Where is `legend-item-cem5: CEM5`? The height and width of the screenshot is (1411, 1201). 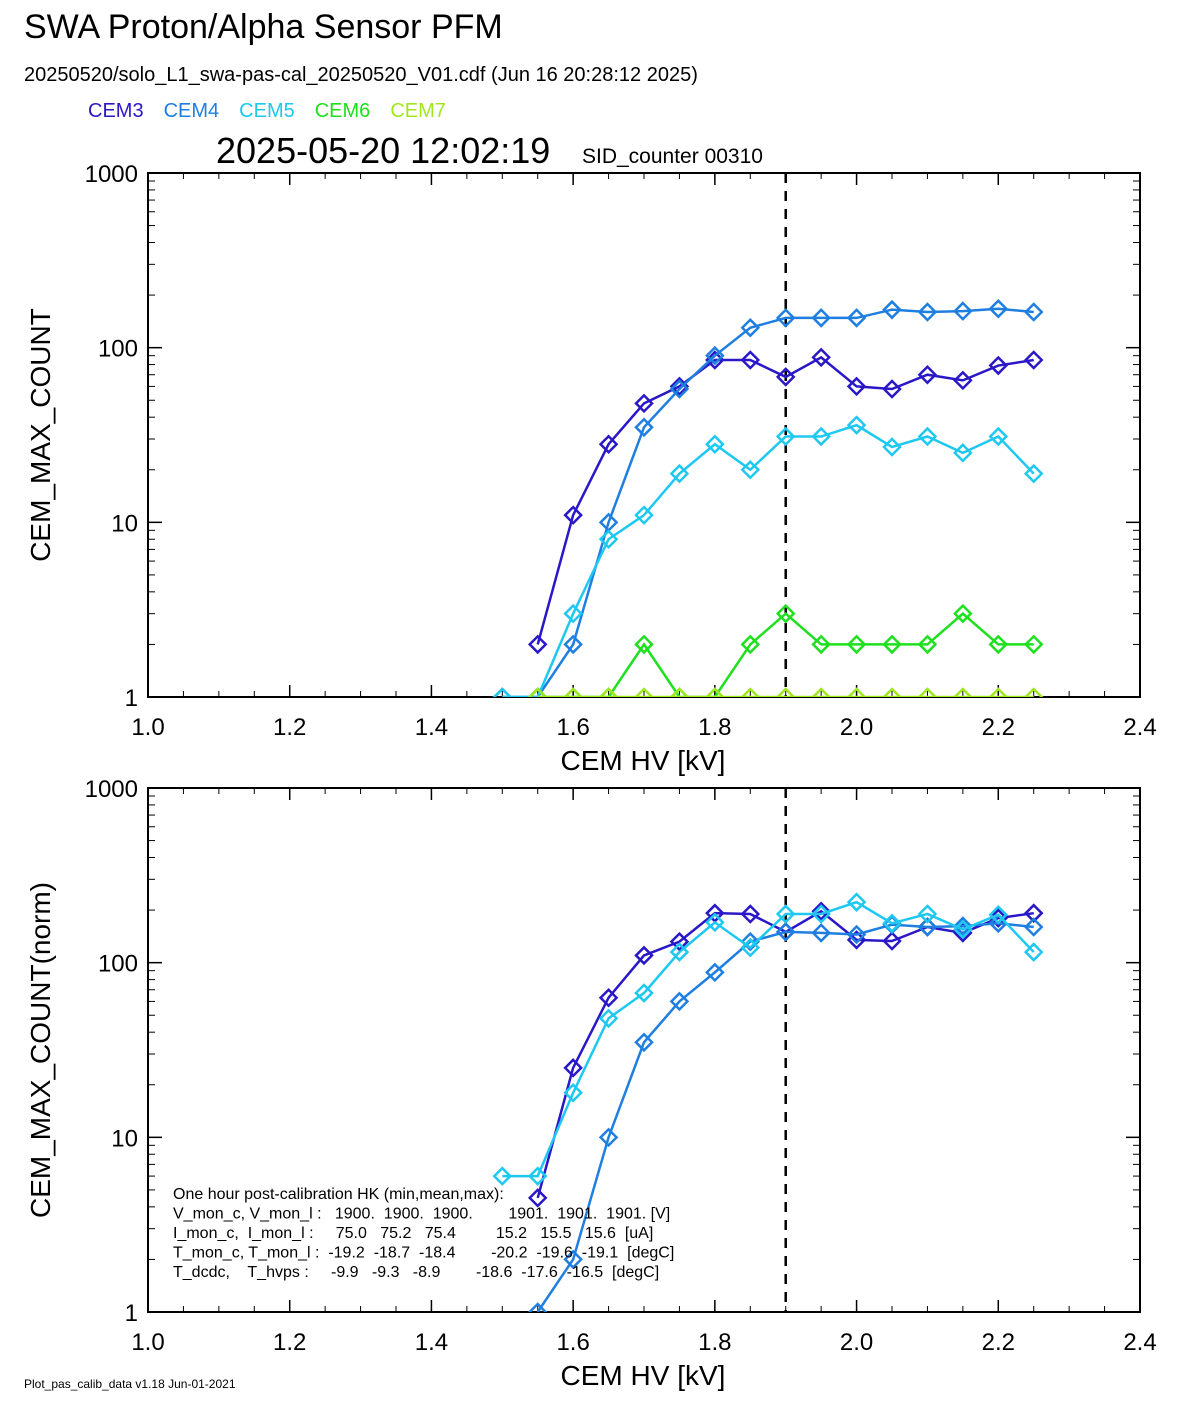
legend-item-cem5: CEM5 is located at coordinates (267, 111).